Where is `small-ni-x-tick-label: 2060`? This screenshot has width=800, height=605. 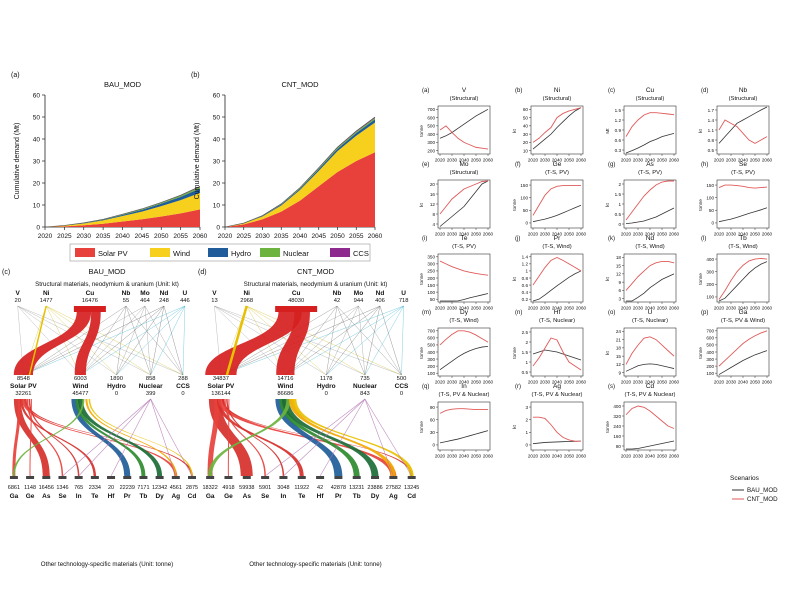 small-ni-x-tick-label: 2060 is located at coordinates (581, 160).